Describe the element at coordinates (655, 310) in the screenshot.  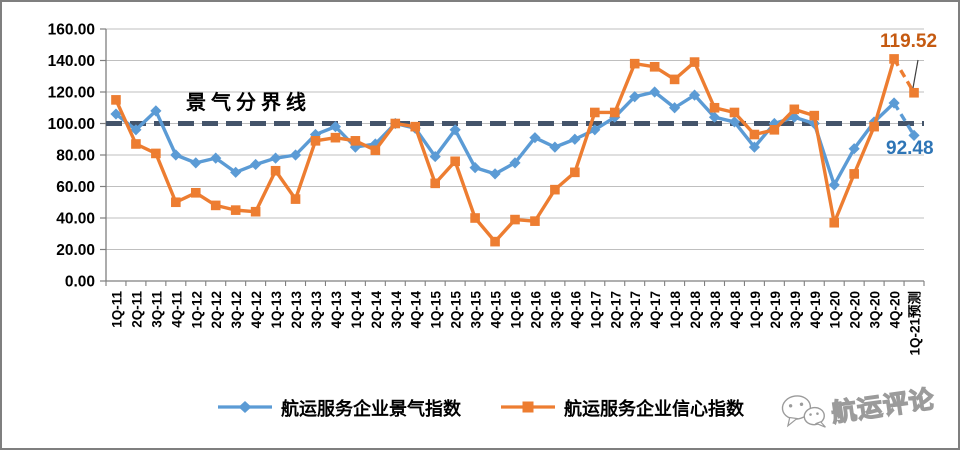
I see `x-axis-label: 4Q-17` at that location.